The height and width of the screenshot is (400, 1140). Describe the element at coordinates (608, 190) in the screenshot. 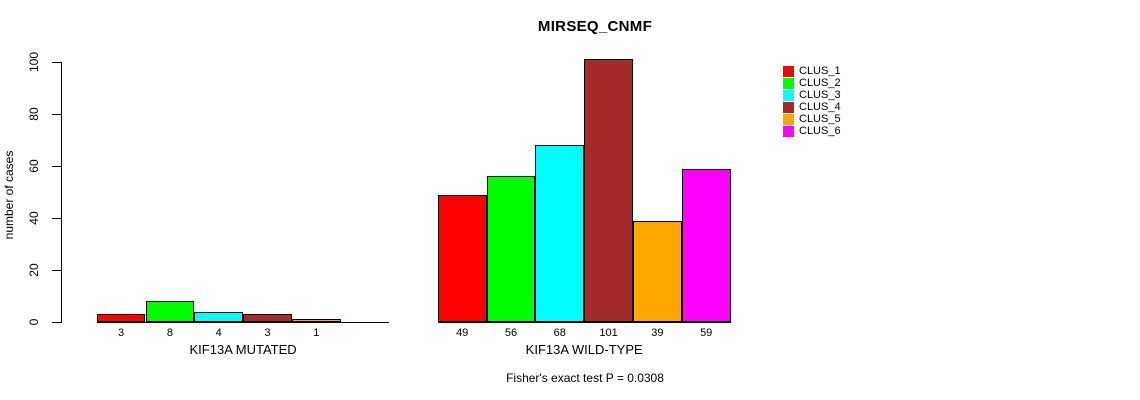

I see `bar-clus_4-kif13a-wild-type` at that location.